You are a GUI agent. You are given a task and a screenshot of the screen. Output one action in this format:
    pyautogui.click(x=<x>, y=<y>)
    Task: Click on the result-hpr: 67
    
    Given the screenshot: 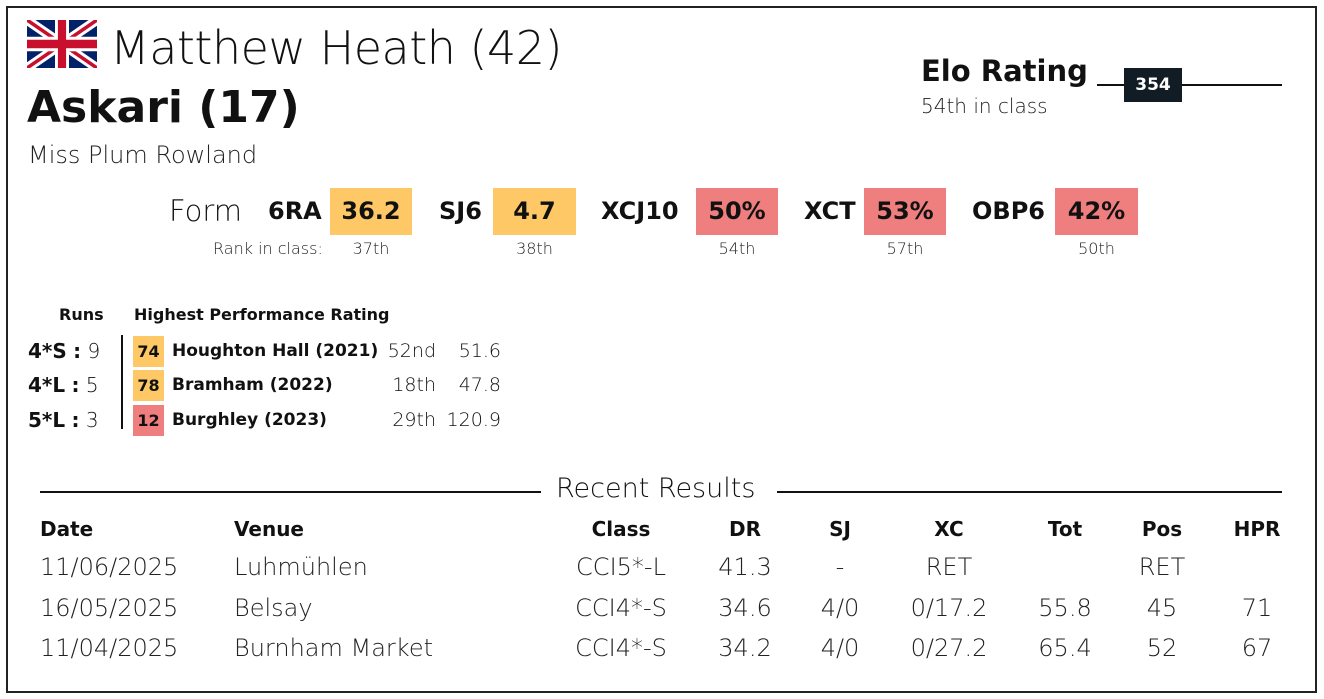 What is the action you would take?
    pyautogui.click(x=1257, y=648)
    